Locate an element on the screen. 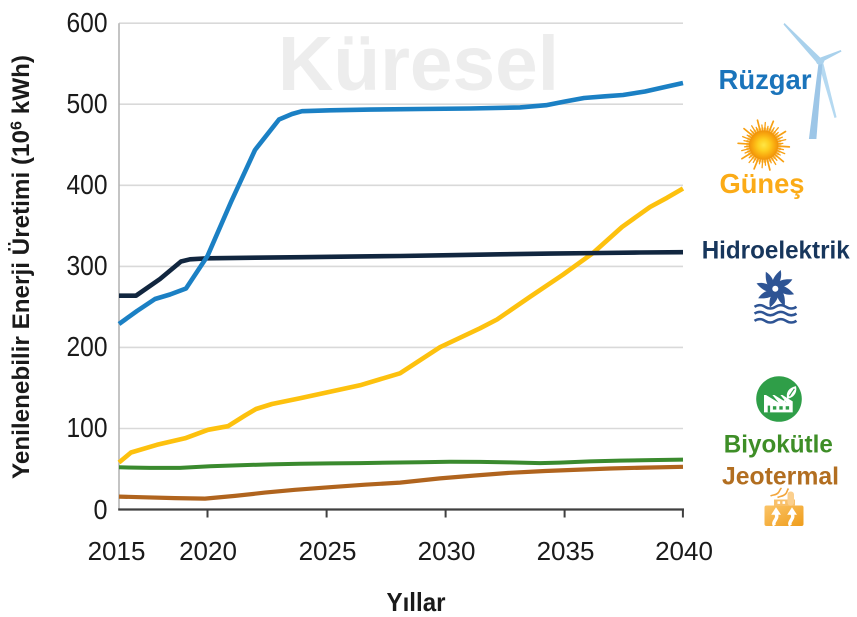 This screenshot has height=617, width=857. svg-text: 100 is located at coordinates (87, 427).